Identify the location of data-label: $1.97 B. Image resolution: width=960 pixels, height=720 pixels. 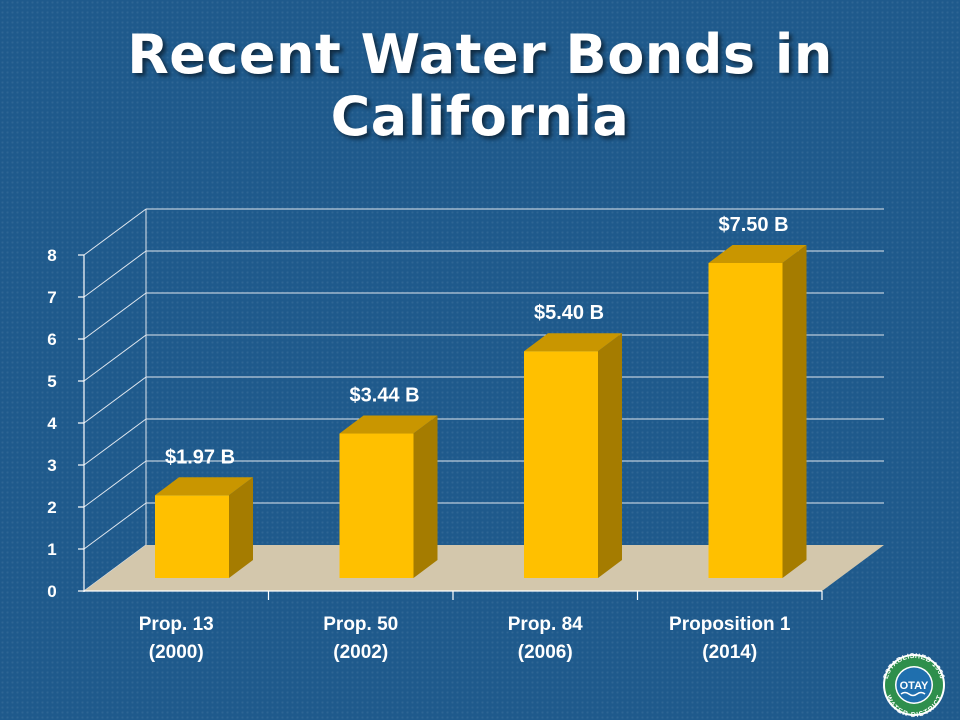
(200, 457).